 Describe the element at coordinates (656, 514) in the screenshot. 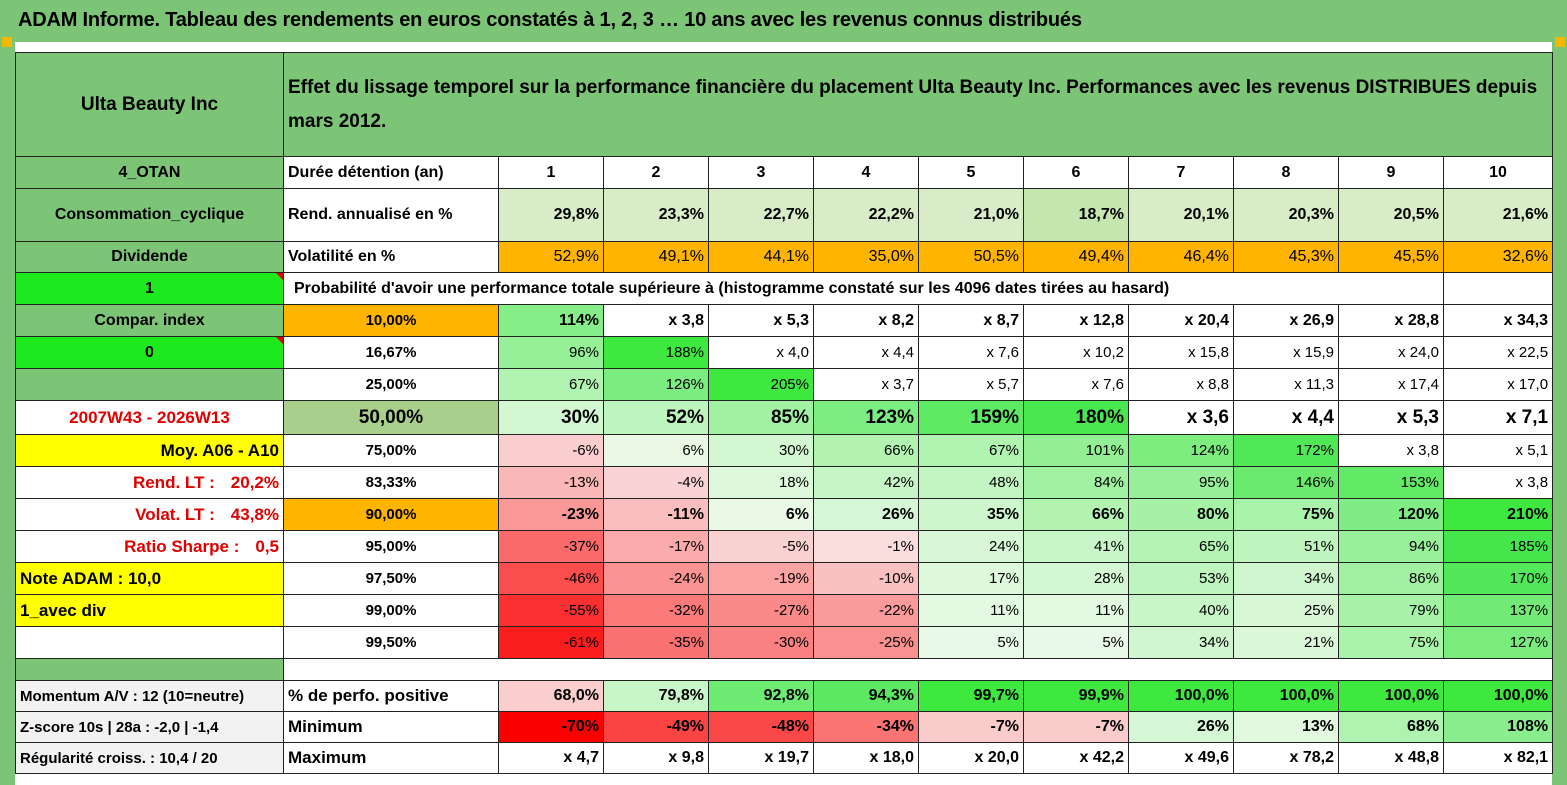

I see `probability-value: -11%` at that location.